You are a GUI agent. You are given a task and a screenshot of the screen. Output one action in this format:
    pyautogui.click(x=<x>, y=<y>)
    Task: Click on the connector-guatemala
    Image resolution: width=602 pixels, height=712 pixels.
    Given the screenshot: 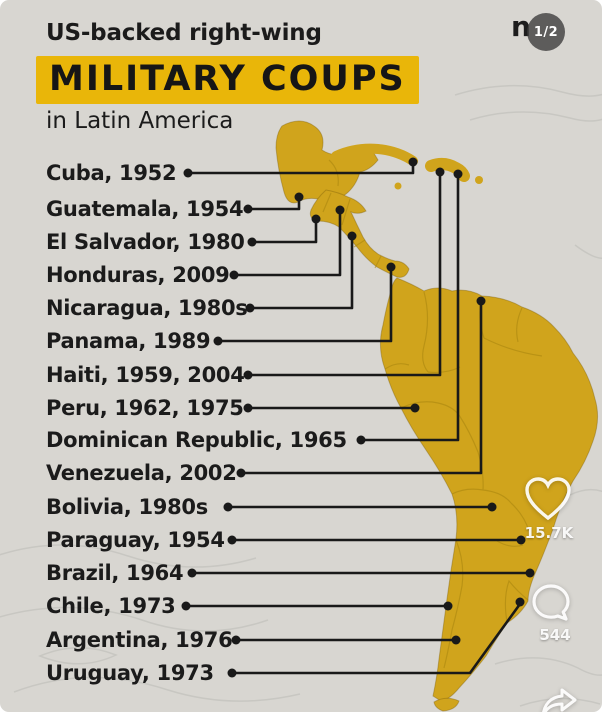 What is the action you would take?
    pyautogui.click(x=273, y=203)
    